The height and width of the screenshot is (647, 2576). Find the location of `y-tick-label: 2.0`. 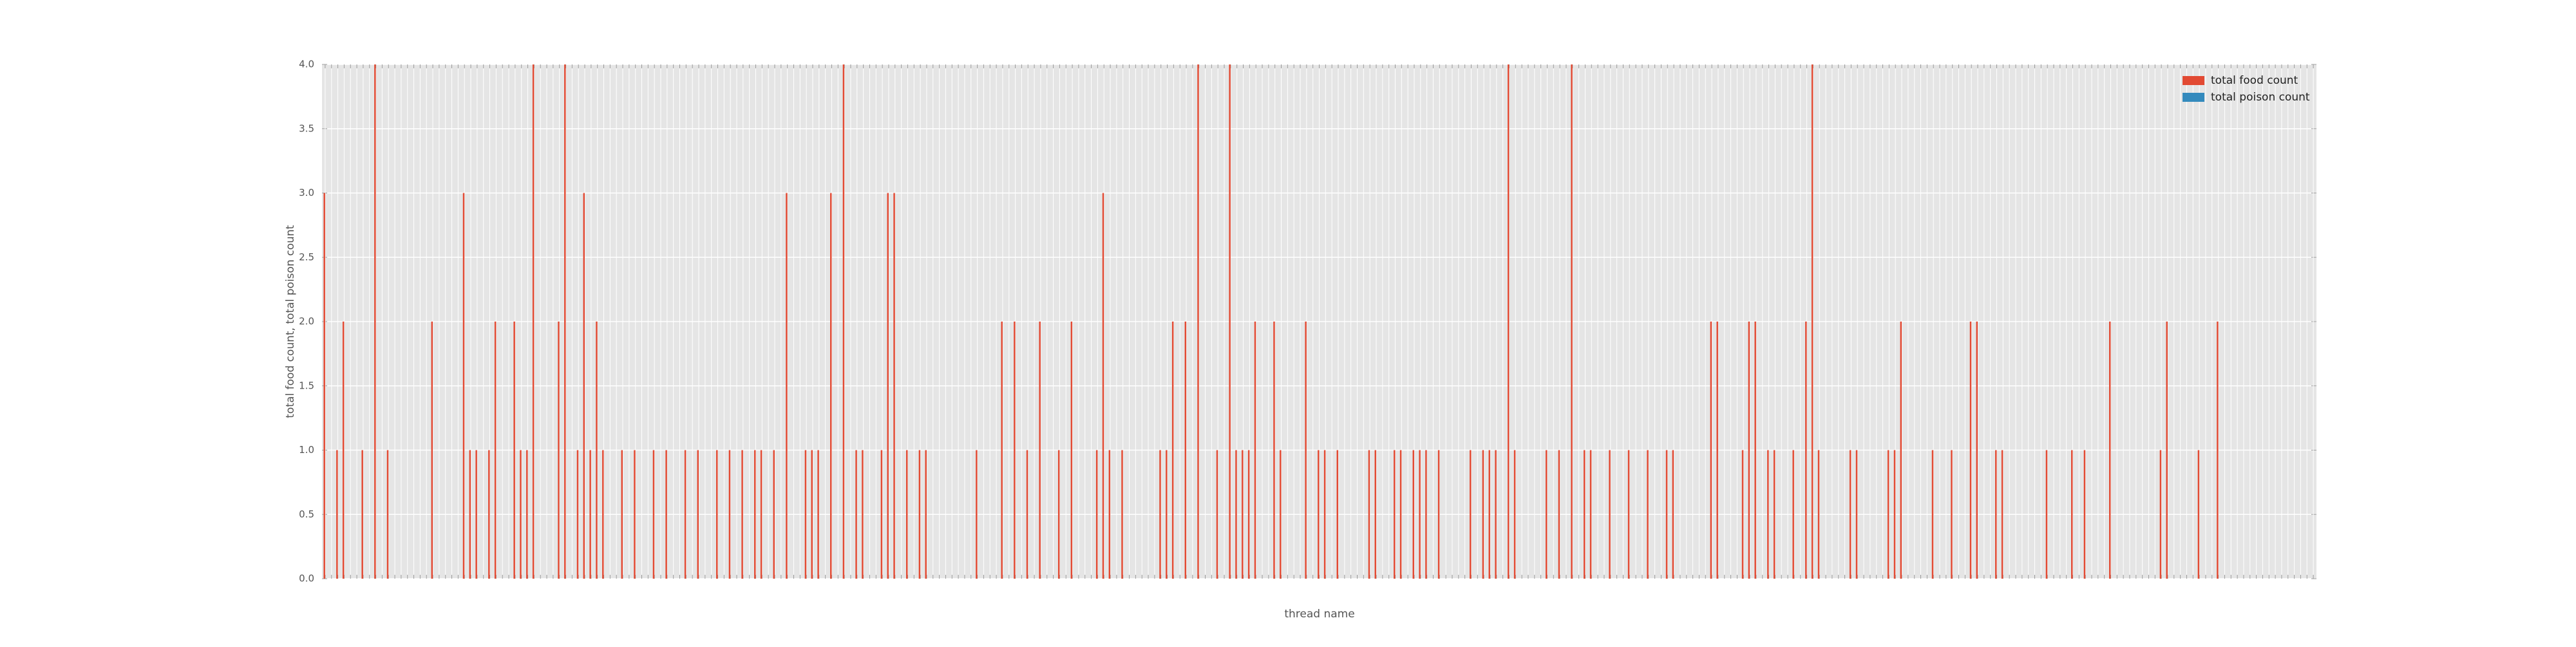

y-tick-label: 2.0 is located at coordinates (306, 321).